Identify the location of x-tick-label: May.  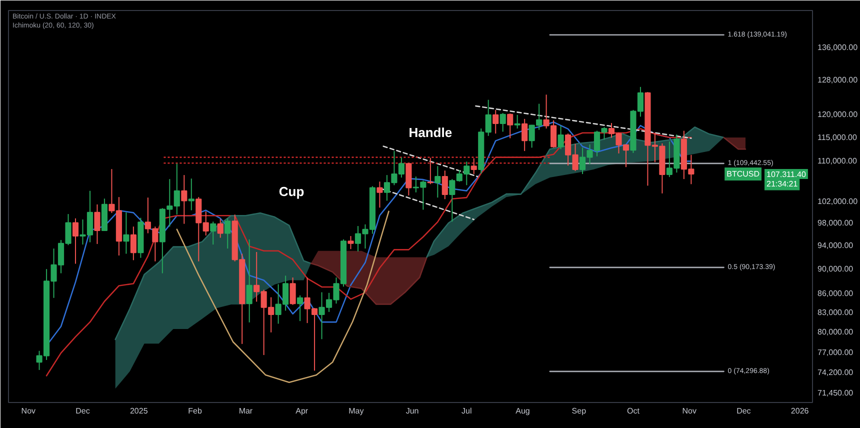
(356, 411).